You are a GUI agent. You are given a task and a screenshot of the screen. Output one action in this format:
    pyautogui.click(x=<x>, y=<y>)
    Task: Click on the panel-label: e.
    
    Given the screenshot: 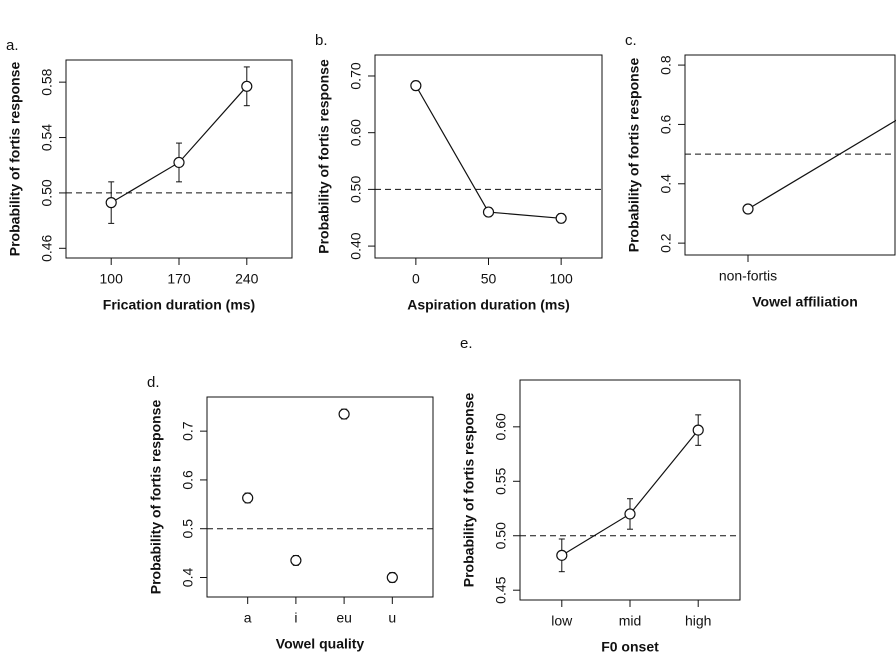 What is the action you would take?
    pyautogui.click(x=466, y=343)
    